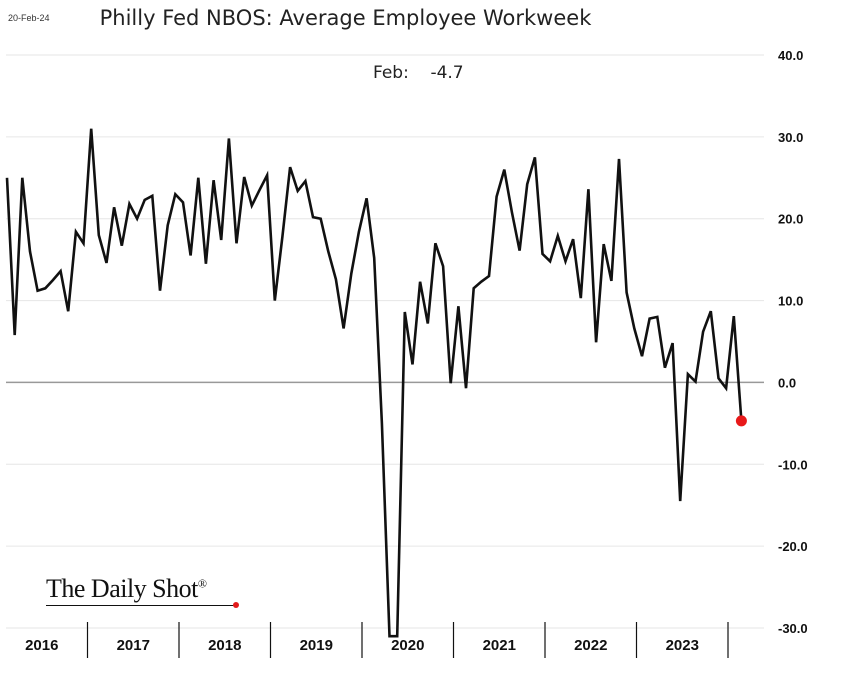  What do you see at coordinates (29, 18) in the screenshot?
I see `date-stamp: 20-Feb-24` at bounding box center [29, 18].